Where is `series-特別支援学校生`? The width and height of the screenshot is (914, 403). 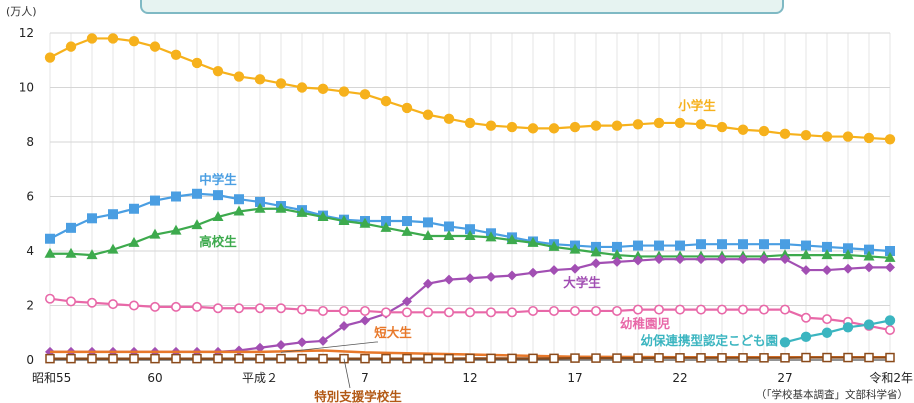 series-特別支援学校生 is located at coordinates (470, 358).